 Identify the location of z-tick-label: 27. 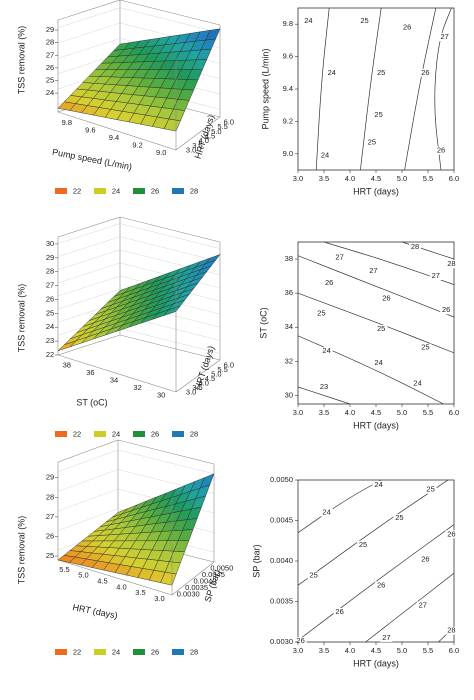
(50, 285).